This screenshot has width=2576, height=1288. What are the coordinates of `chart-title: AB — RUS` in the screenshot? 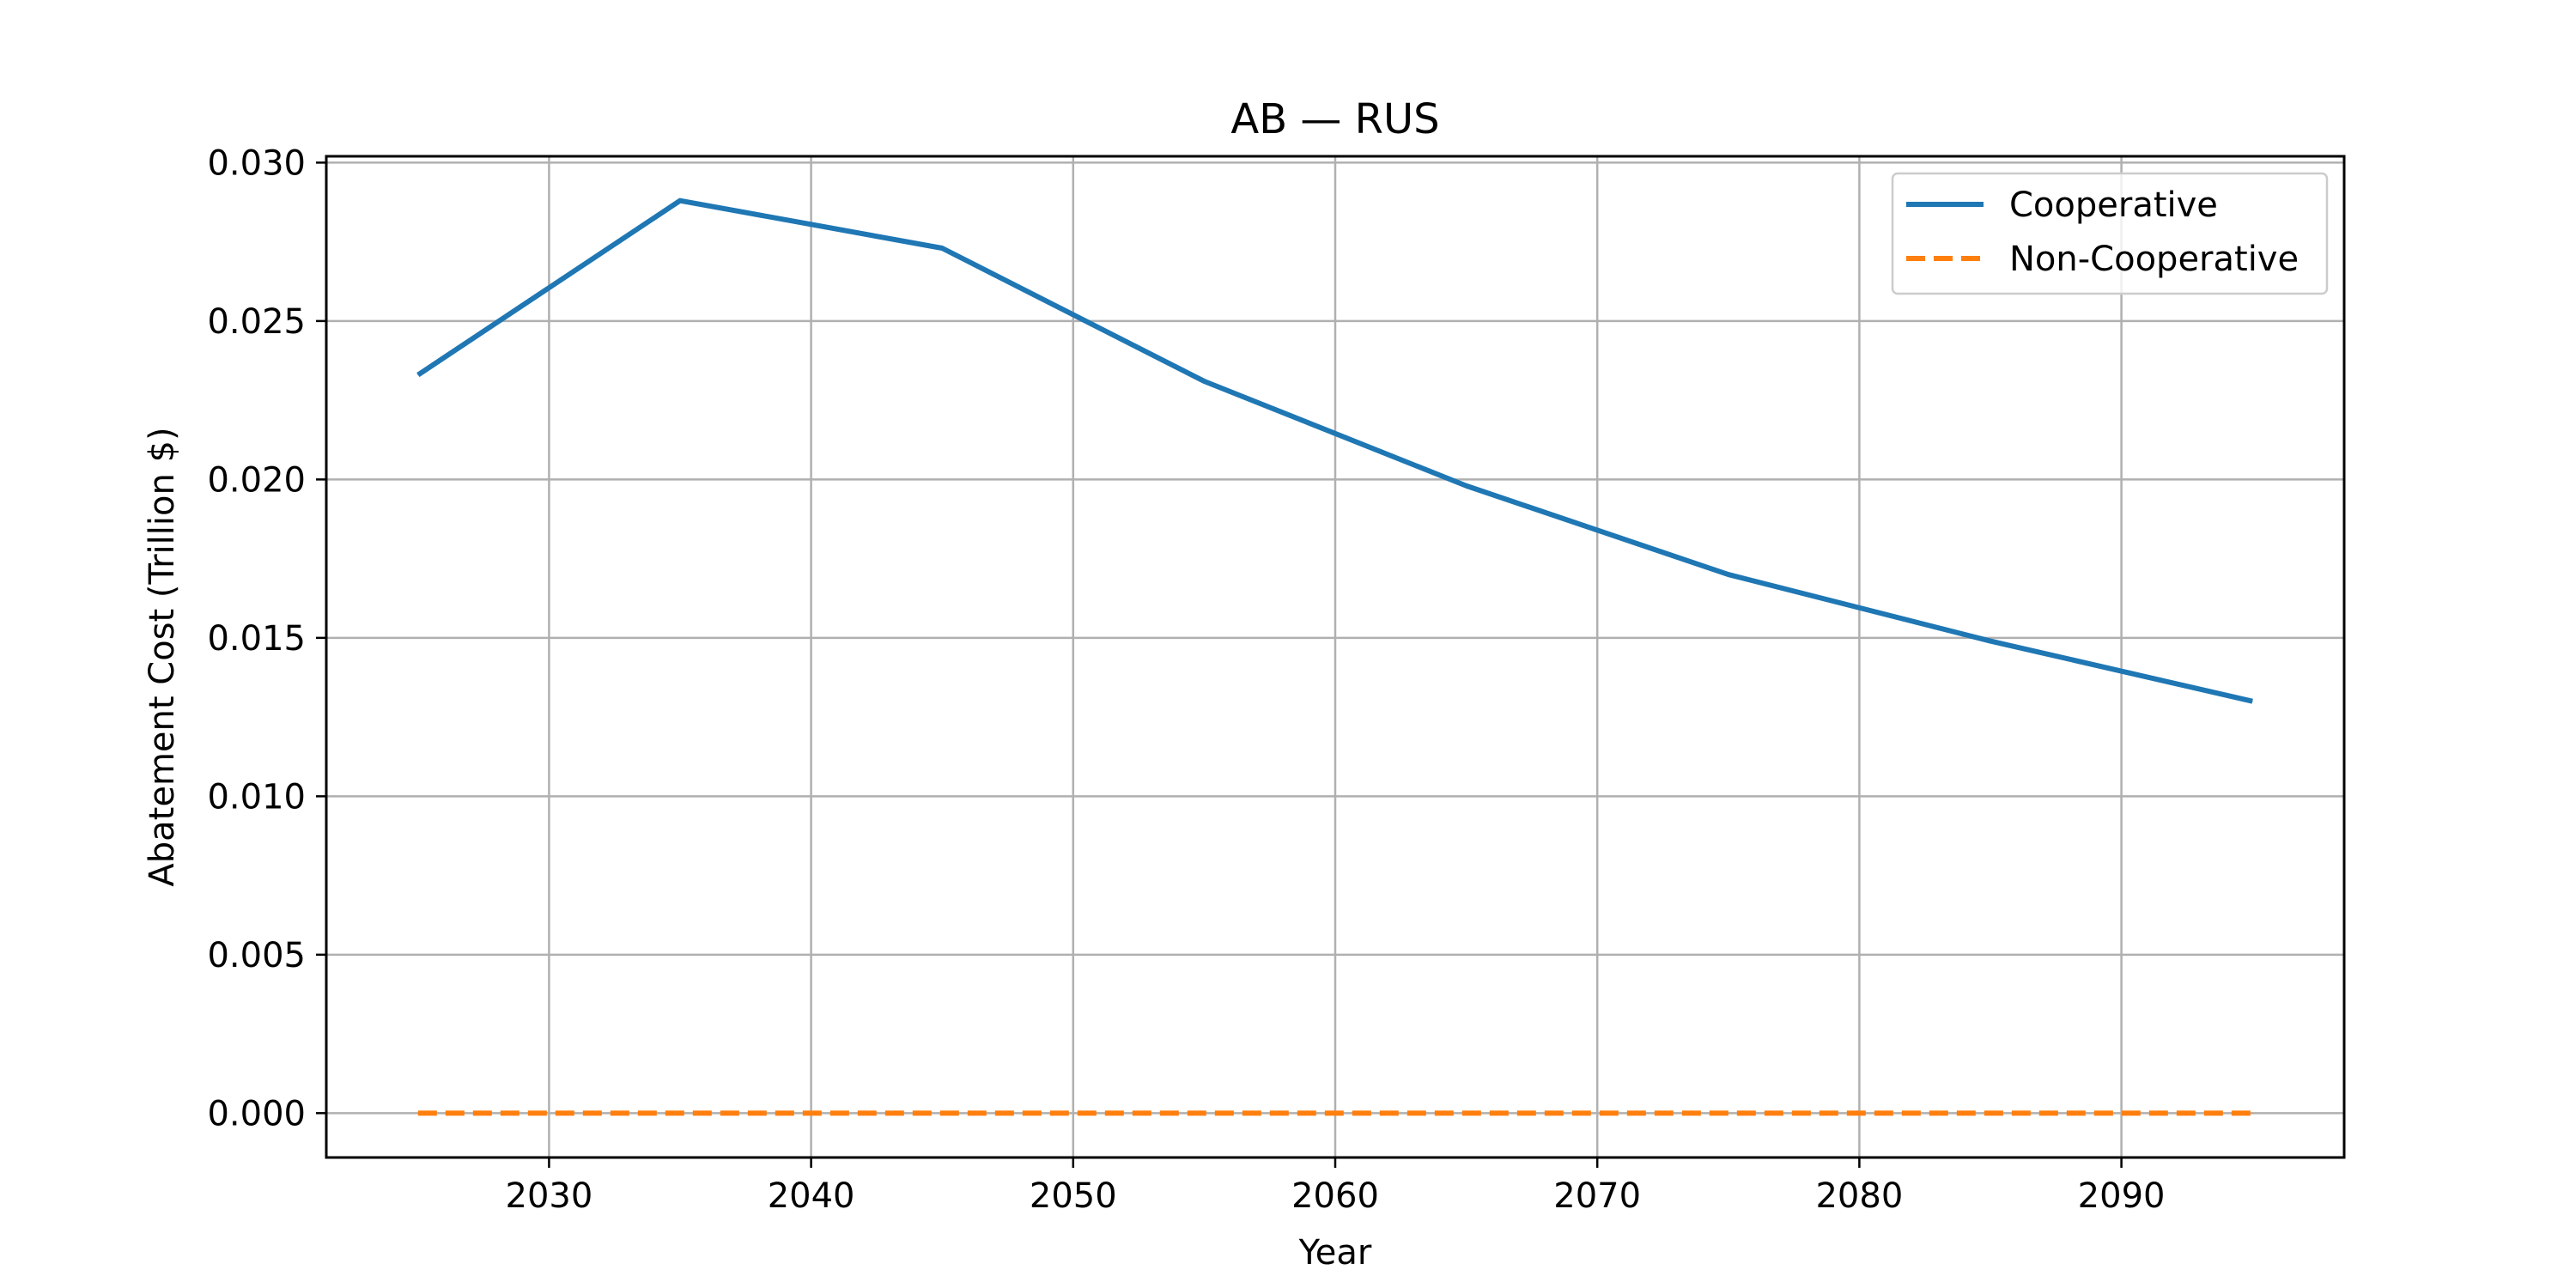 It's located at (1334, 119).